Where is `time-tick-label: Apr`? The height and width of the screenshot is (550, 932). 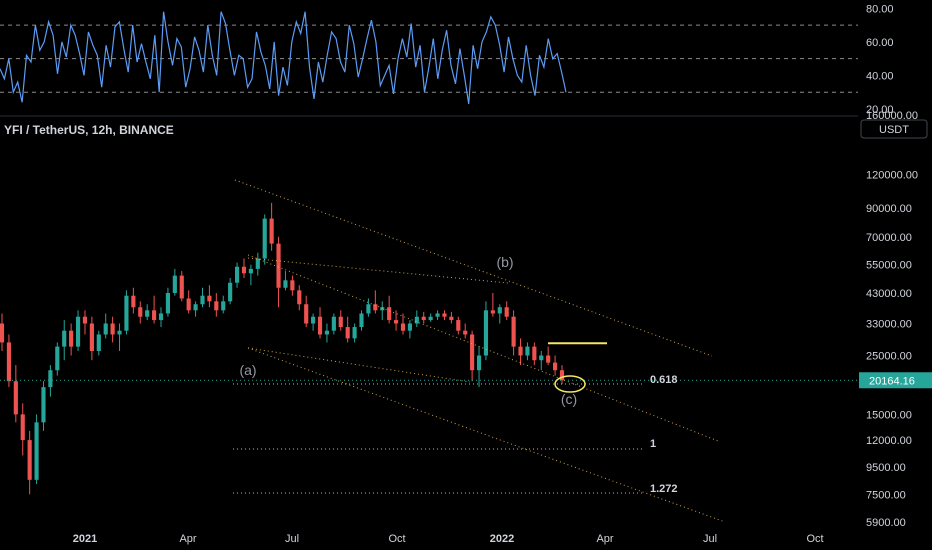
time-tick-label: Apr is located at coordinates (604, 539).